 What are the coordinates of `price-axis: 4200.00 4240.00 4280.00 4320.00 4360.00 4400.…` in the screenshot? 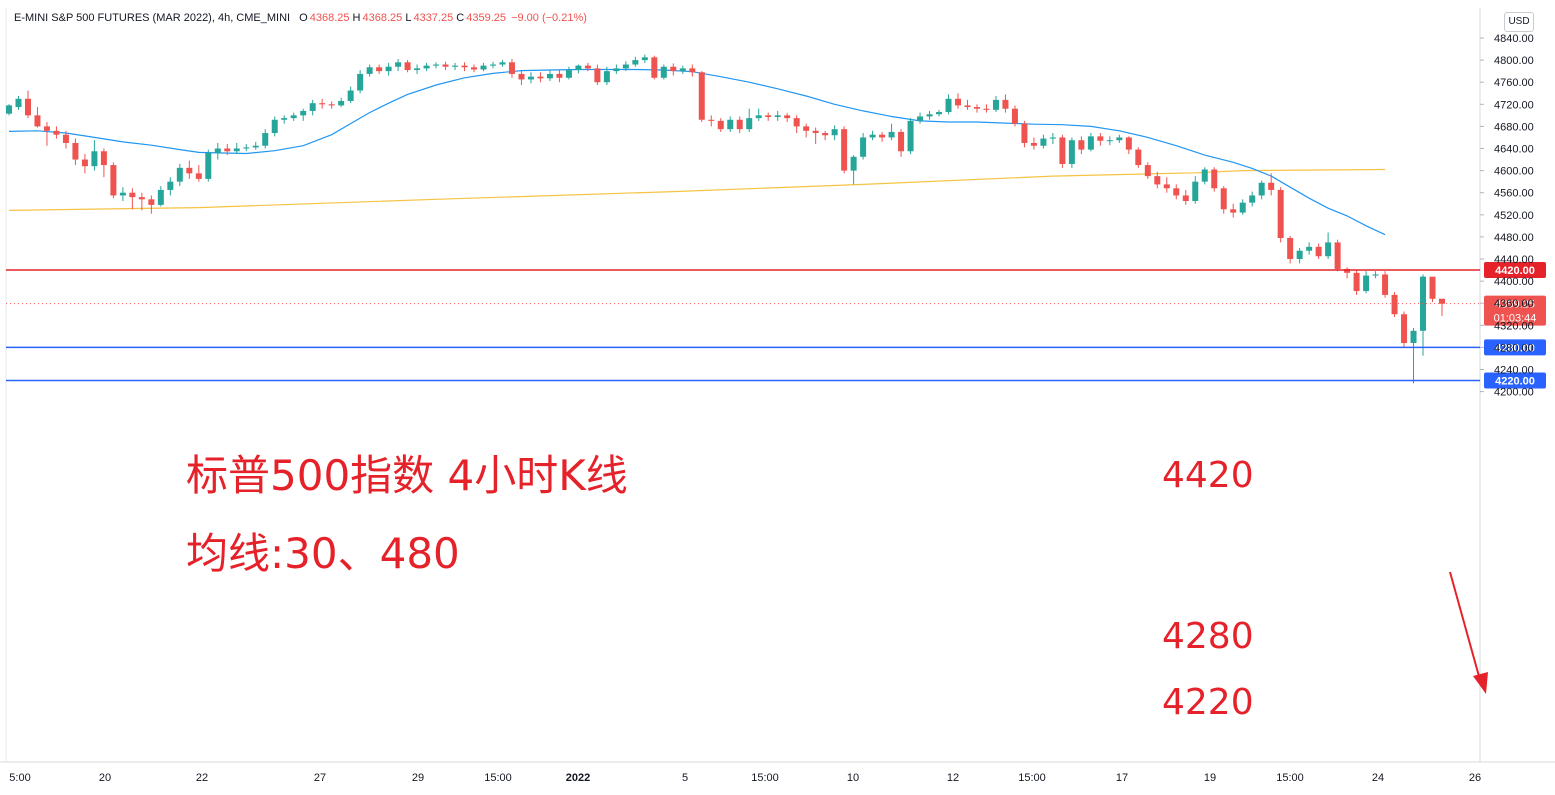 It's located at (1507, 216).